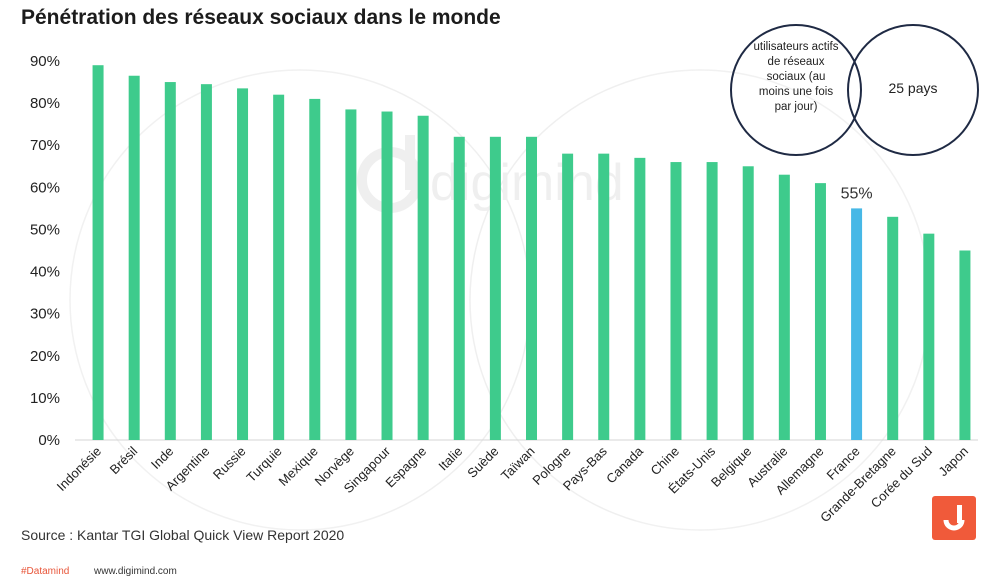 The image size is (1000, 583). What do you see at coordinates (531, 288) in the screenshot?
I see `bar-ta-wan` at bounding box center [531, 288].